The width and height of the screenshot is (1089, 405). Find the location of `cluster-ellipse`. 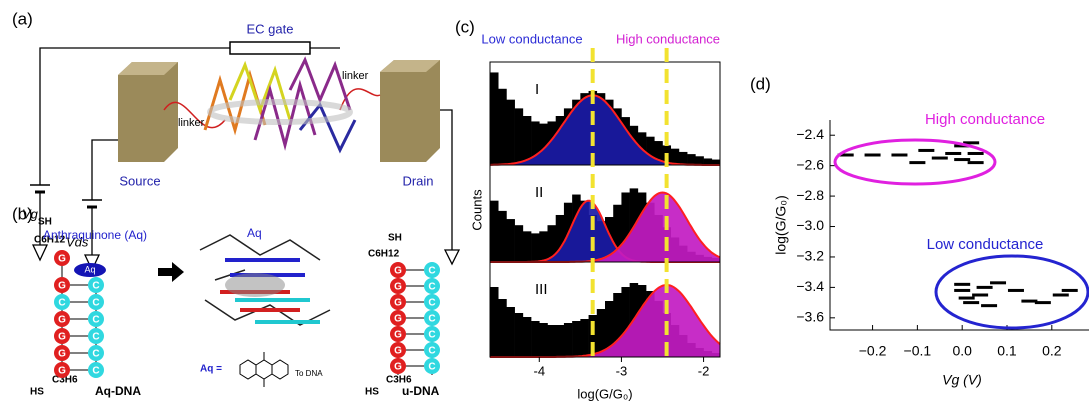

cluster-ellipse is located at coordinates (1011, 292).